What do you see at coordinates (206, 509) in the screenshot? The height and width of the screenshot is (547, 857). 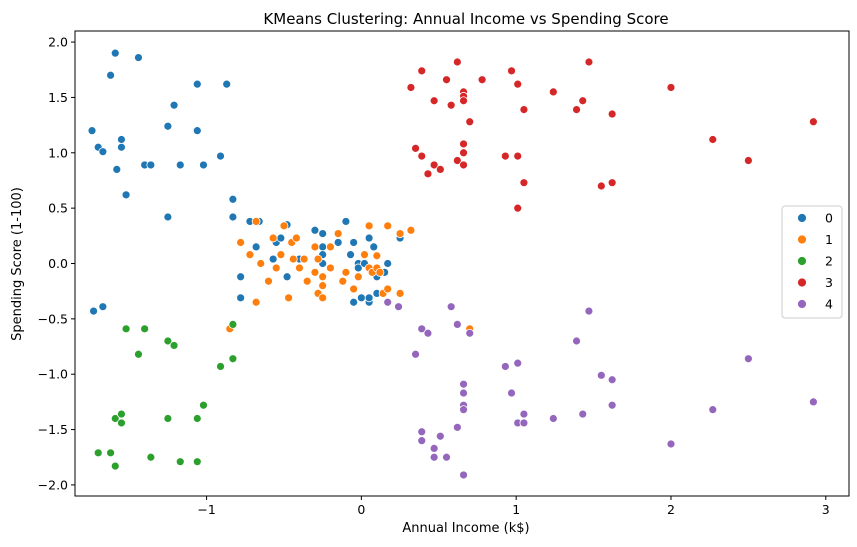 I see `x-tick-label: −1` at bounding box center [206, 509].